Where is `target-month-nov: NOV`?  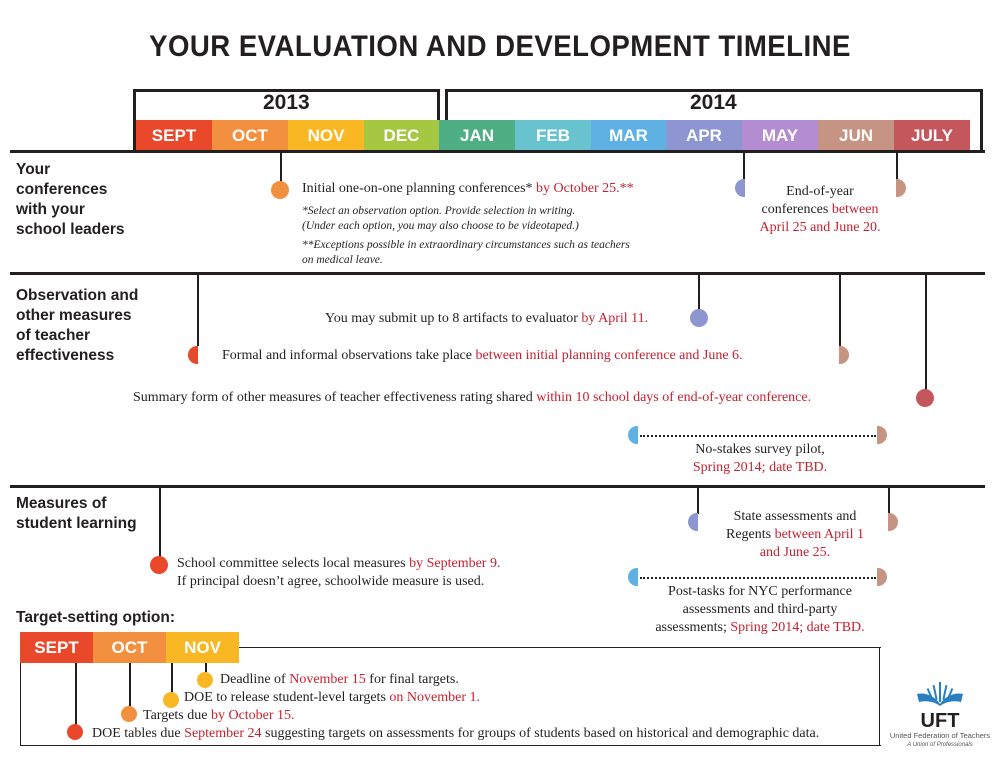 target-month-nov: NOV is located at coordinates (202, 647).